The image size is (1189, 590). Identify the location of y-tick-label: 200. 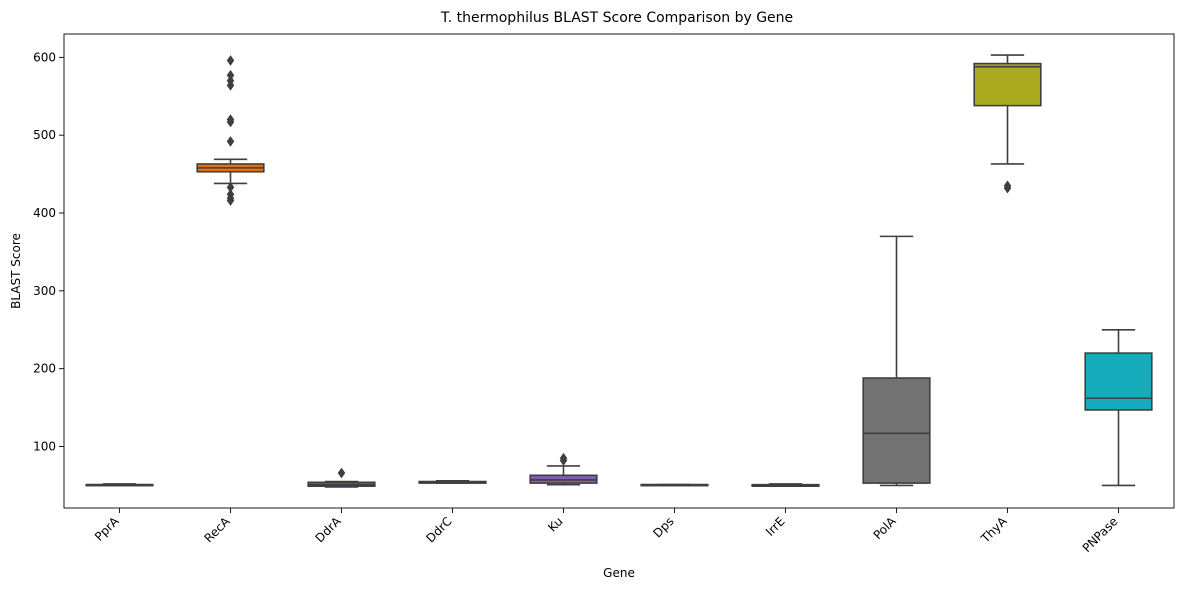
(44, 369).